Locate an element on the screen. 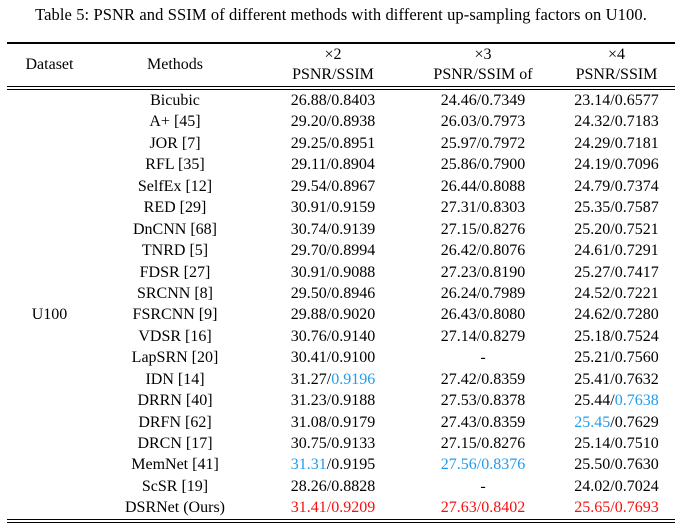  method-cell: LapSRN [20] is located at coordinates (175, 358).